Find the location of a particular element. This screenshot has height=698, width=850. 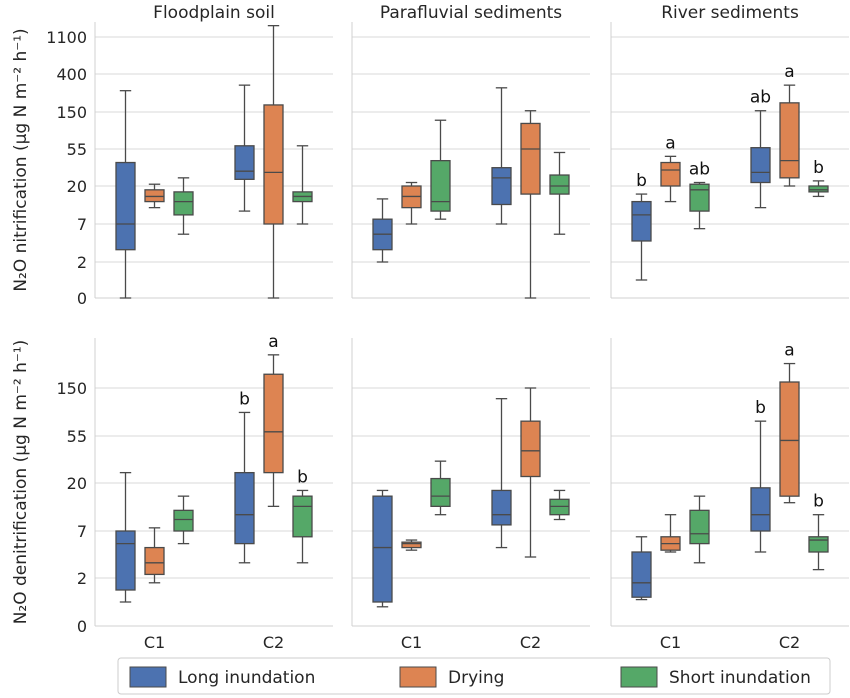

y-axis-label: N₂O nitrification (μg N m⁻² h⁻¹) is located at coordinates (21, 159).